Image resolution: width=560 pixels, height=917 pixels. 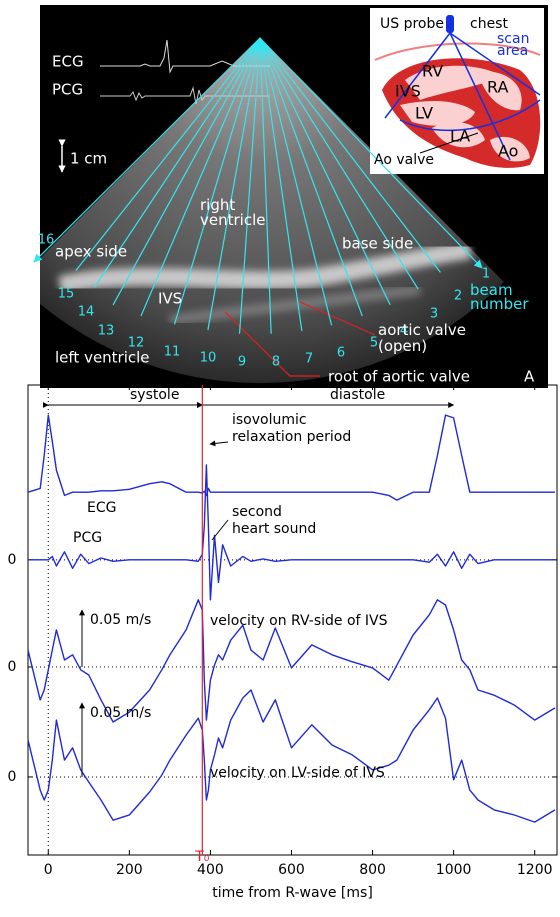 I want to click on beam-number: 14, so click(x=86, y=312).